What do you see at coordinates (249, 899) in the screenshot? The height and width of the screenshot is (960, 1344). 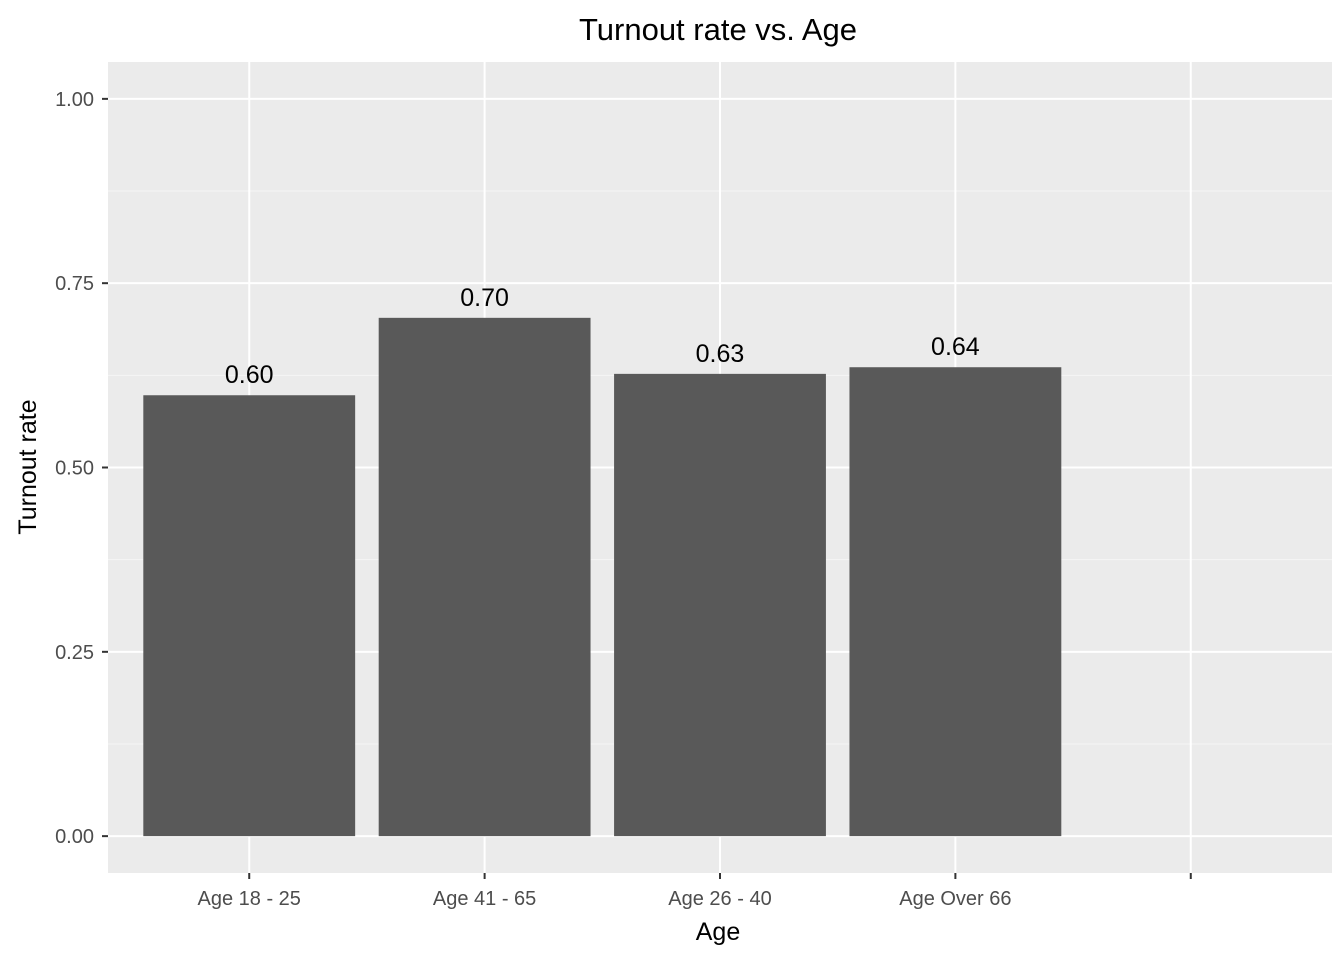 I see `x-tick-label: Age 18 - 25` at bounding box center [249, 899].